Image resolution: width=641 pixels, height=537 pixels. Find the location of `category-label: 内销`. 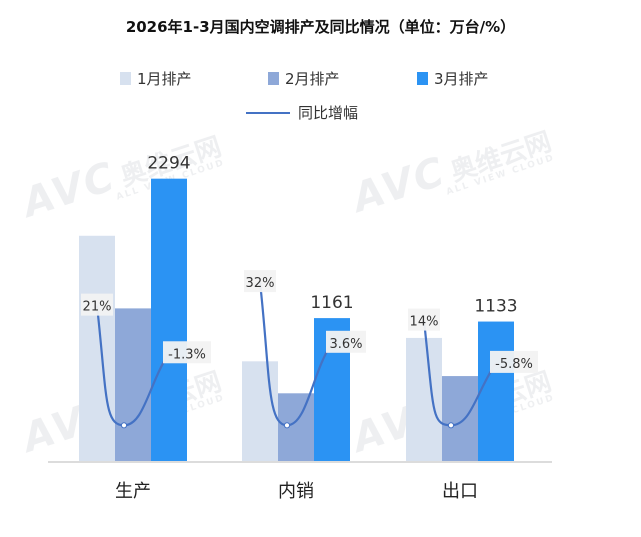

category-label: 内销 is located at coordinates (296, 491).